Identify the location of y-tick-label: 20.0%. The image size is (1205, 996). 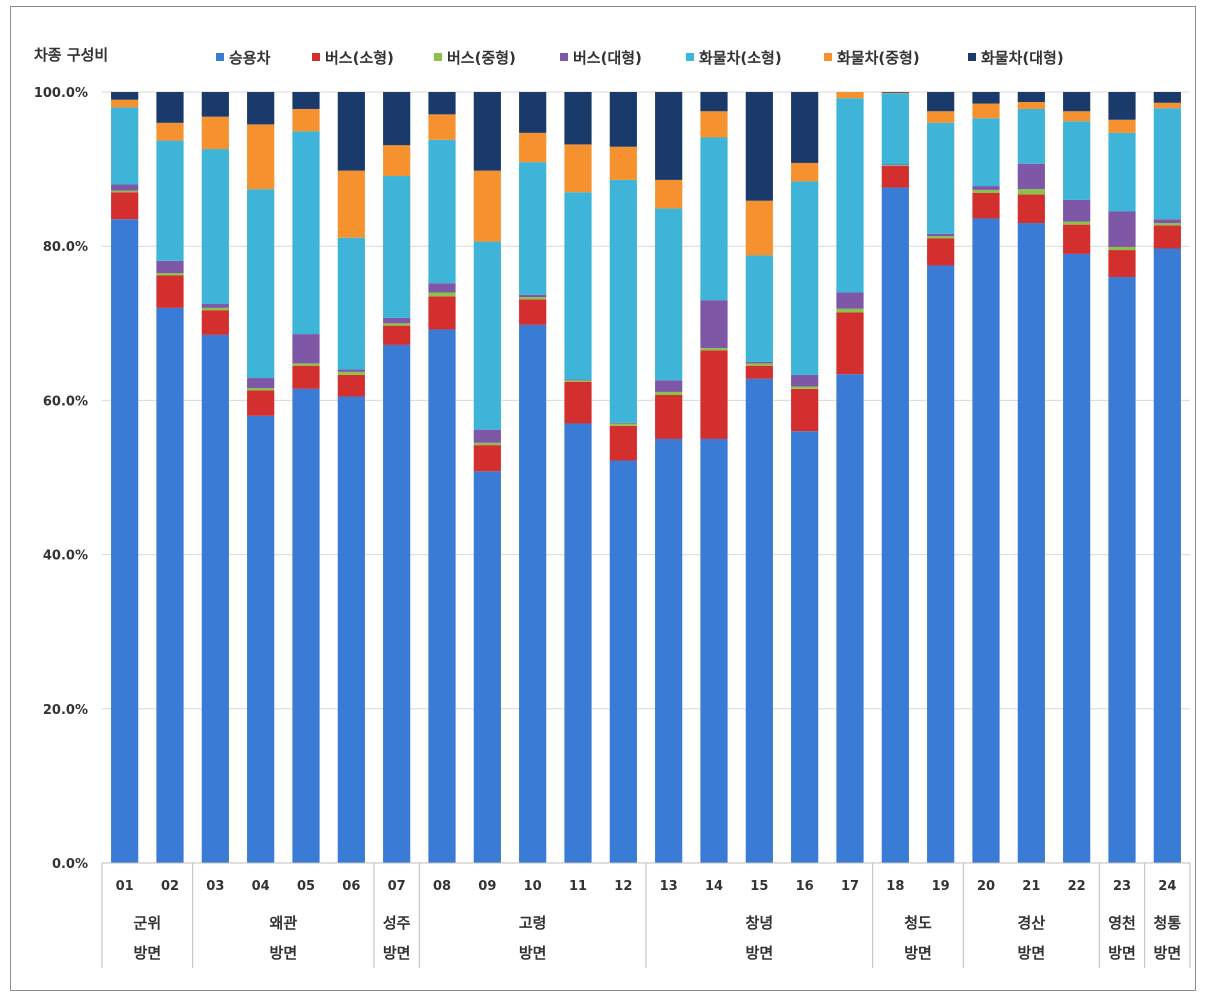
(65, 710).